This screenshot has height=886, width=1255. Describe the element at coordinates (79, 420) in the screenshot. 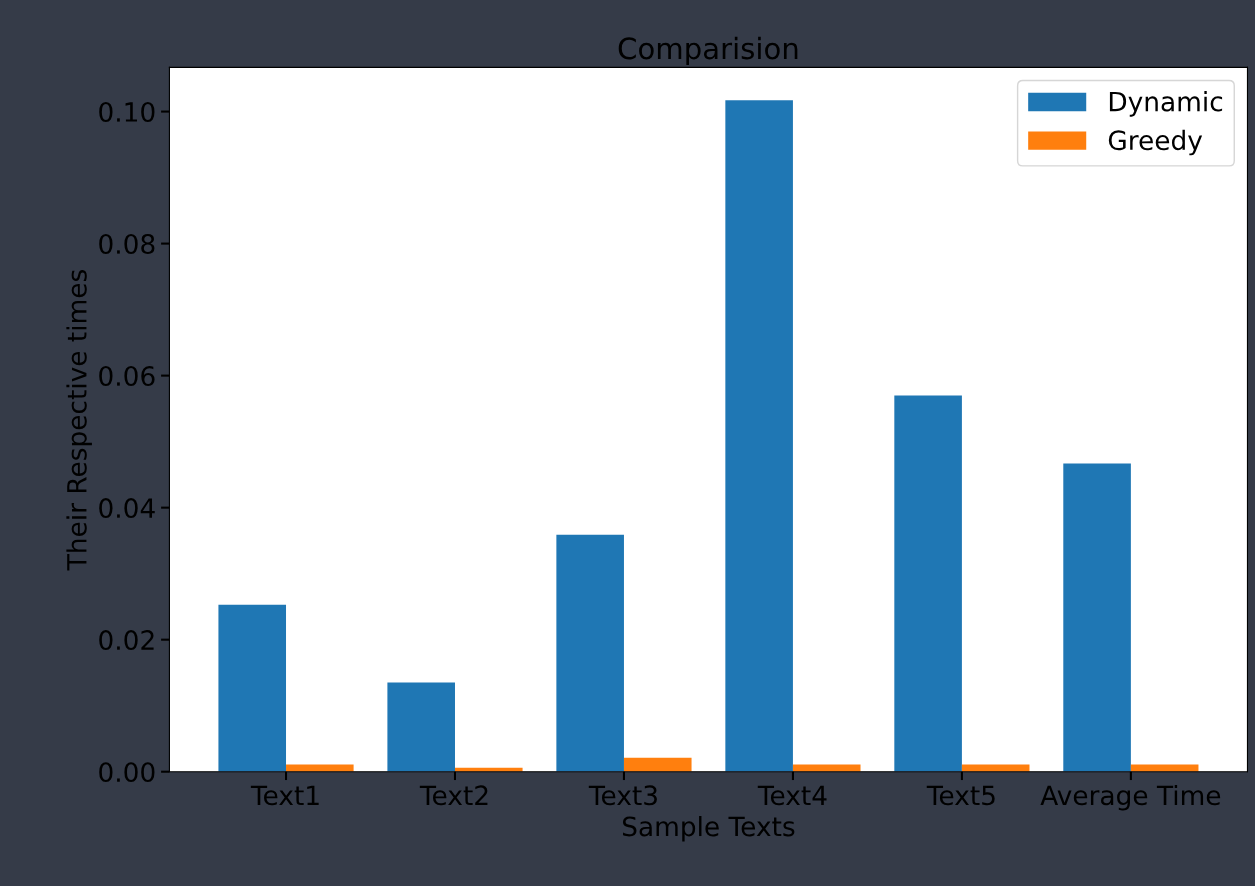

I see `y-axis-title: Their Respective times` at that location.